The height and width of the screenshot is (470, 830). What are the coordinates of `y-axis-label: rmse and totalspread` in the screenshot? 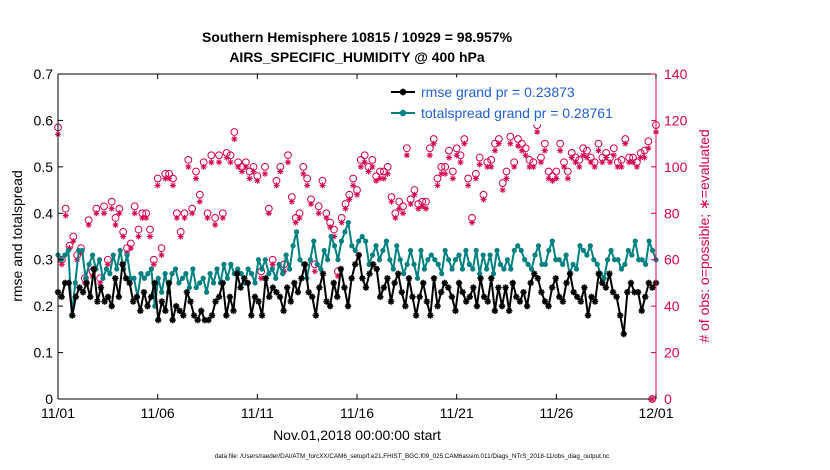 It's located at (17, 236).